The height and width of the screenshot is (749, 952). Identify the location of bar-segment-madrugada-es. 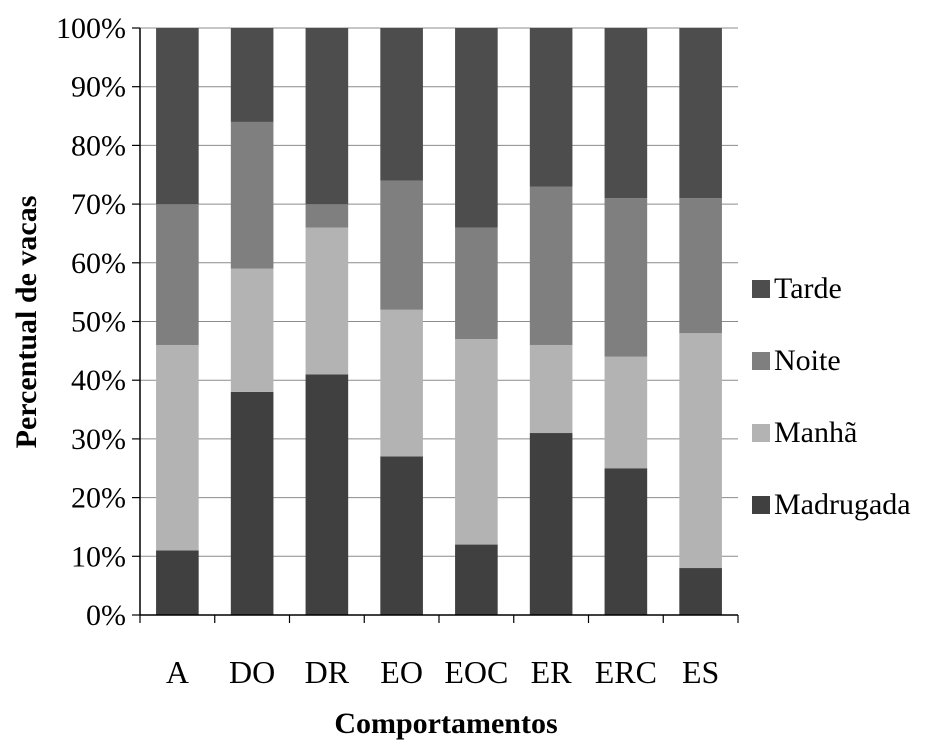
(700, 591).